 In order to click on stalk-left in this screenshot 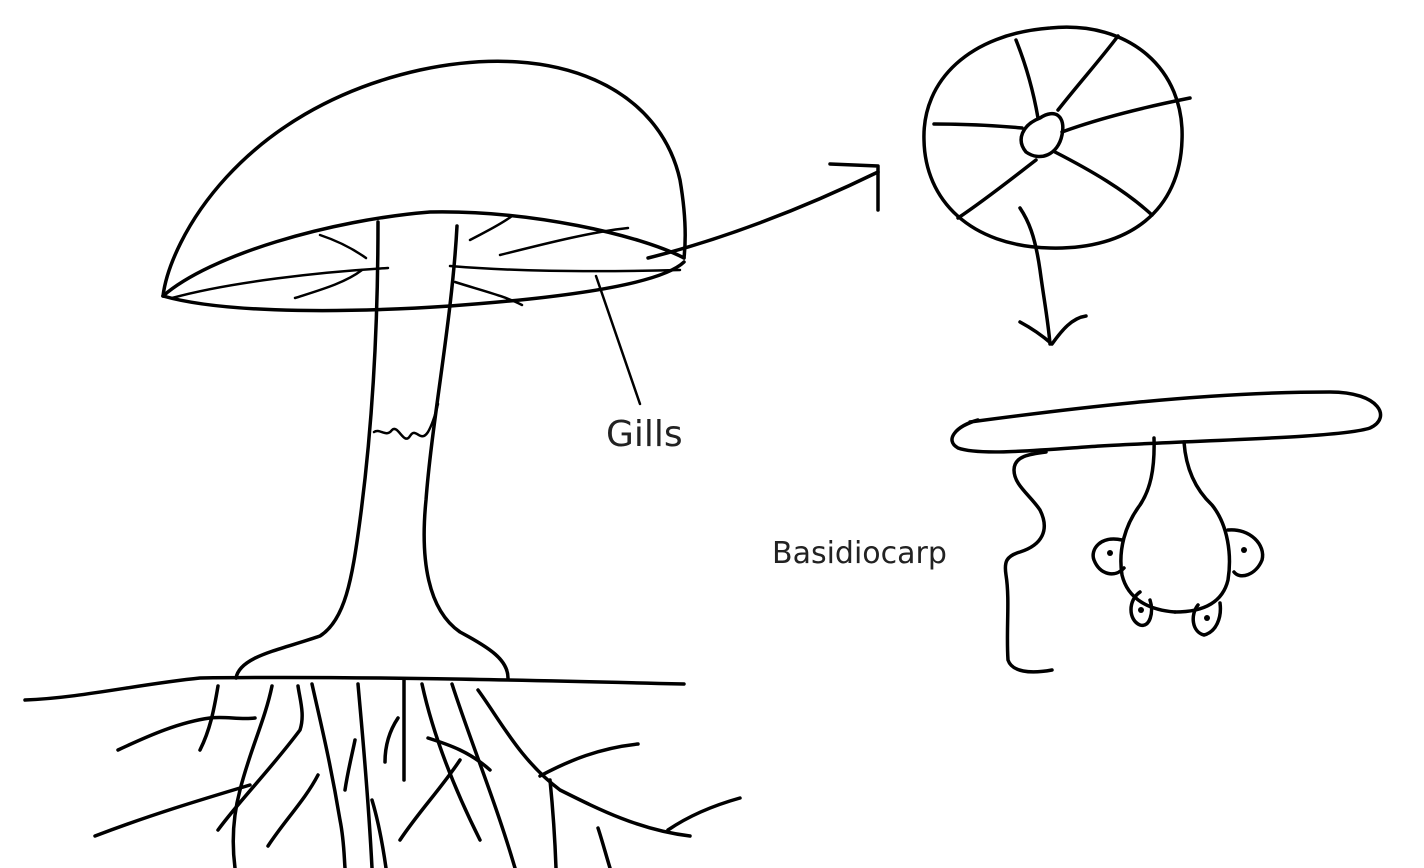, I will do `click(307, 450)`.